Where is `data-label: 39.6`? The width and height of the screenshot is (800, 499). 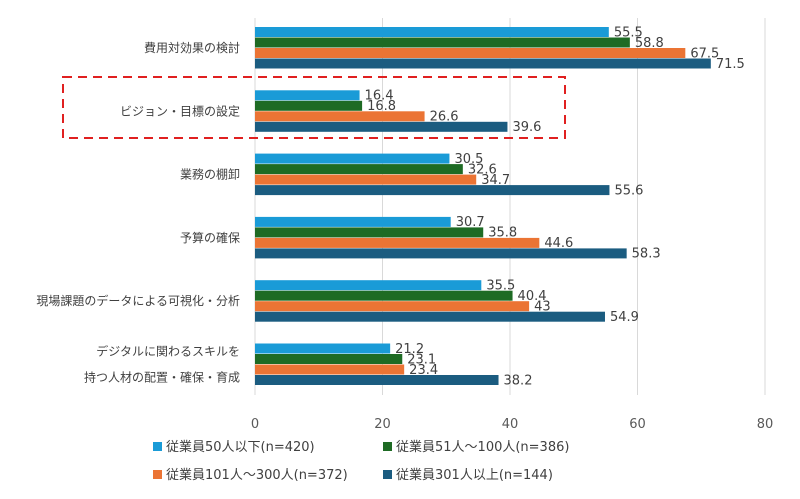
data-label: 39.6 is located at coordinates (526, 127).